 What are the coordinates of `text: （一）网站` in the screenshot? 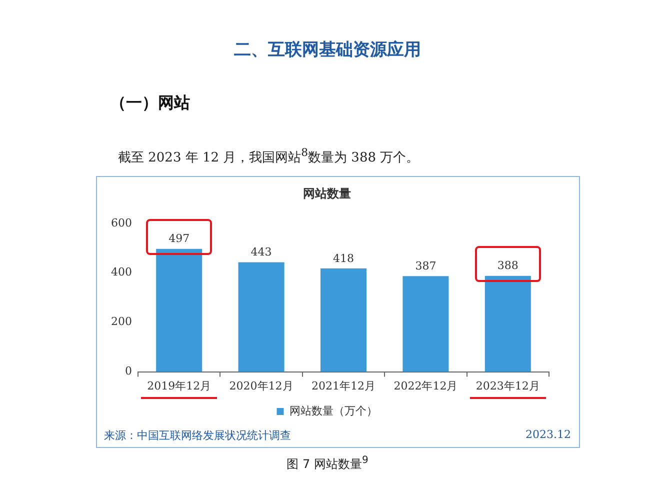 It's located at (150, 103).